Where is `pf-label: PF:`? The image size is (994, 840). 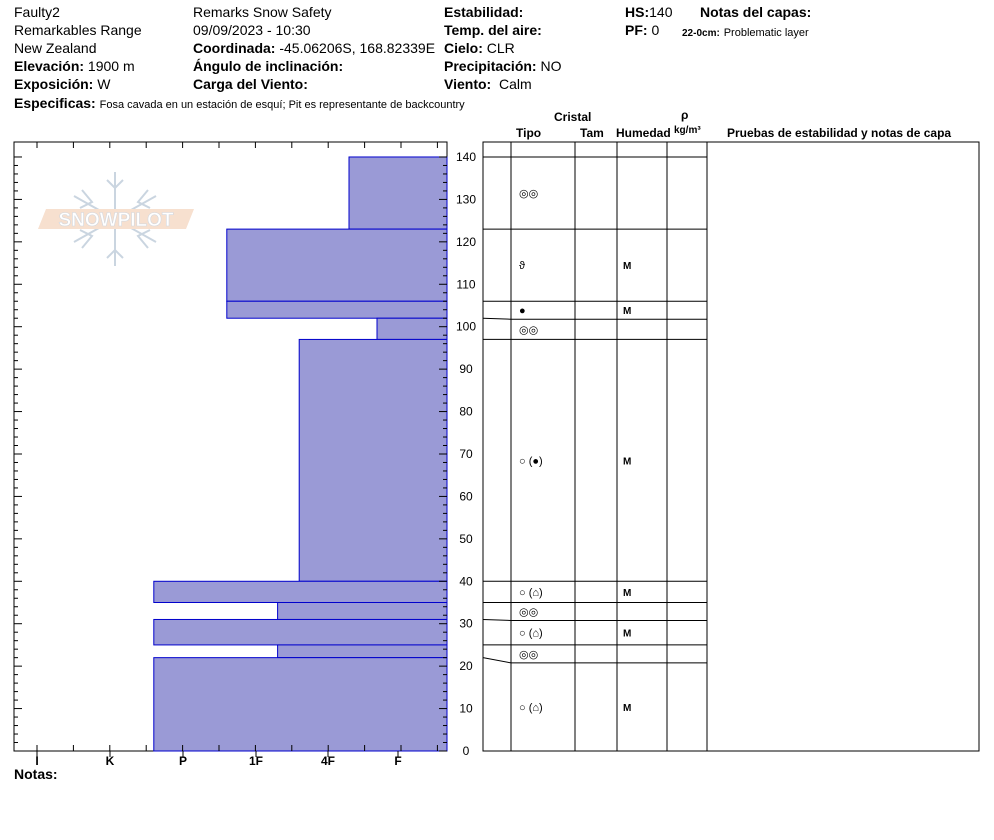
pf-label: PF: is located at coordinates (636, 30).